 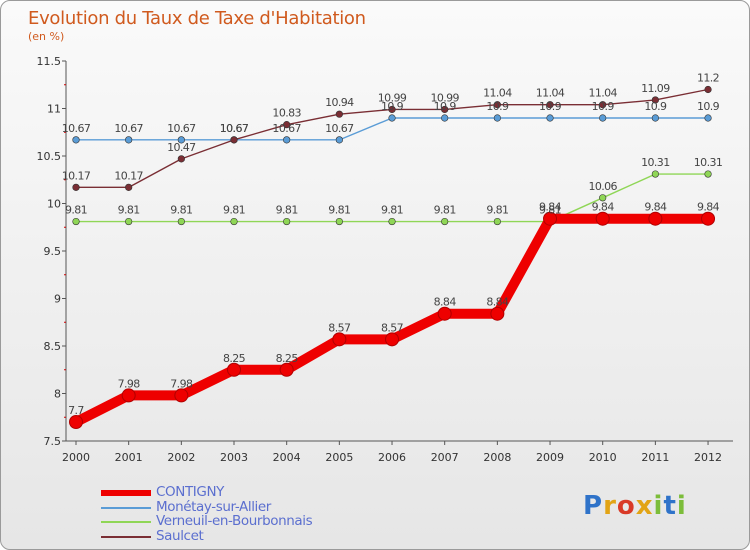 What do you see at coordinates (126, 522) in the screenshot?
I see `legend-swatch-verneuil` at bounding box center [126, 522].